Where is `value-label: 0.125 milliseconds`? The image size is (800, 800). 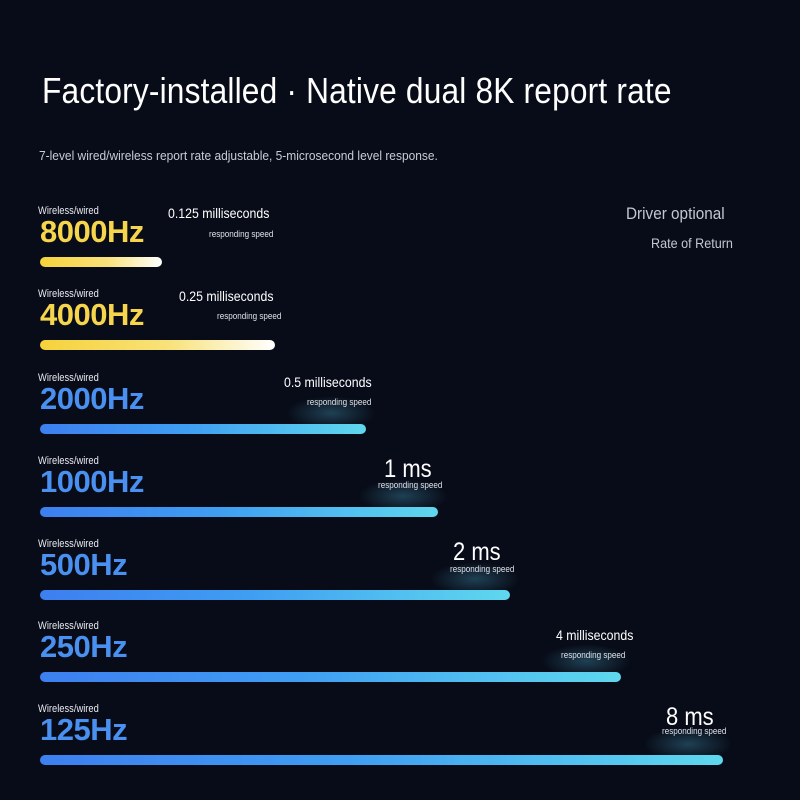 value-label: 0.125 milliseconds is located at coordinates (219, 213).